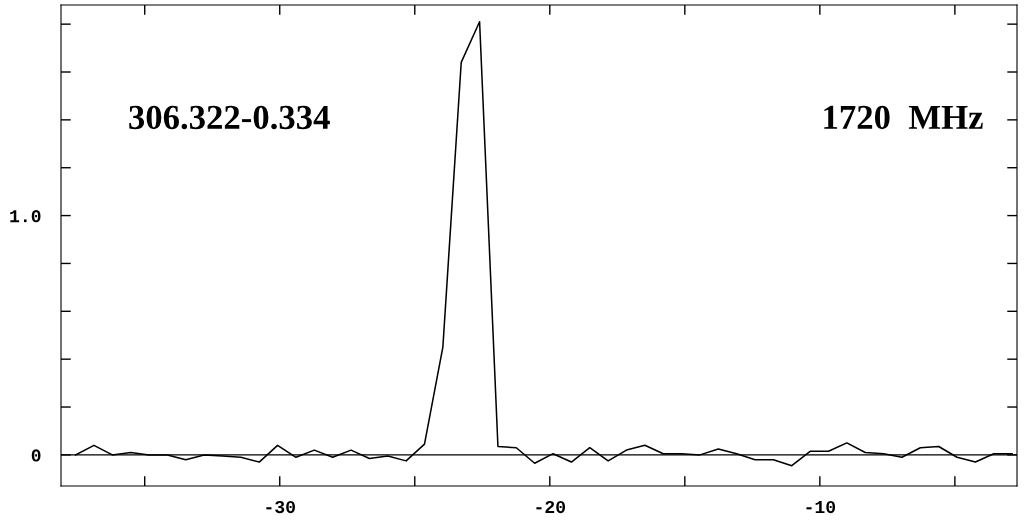 This screenshot has height=528, width=1031. What do you see at coordinates (551, 507) in the screenshot?
I see `x-tick-label: -20` at bounding box center [551, 507].